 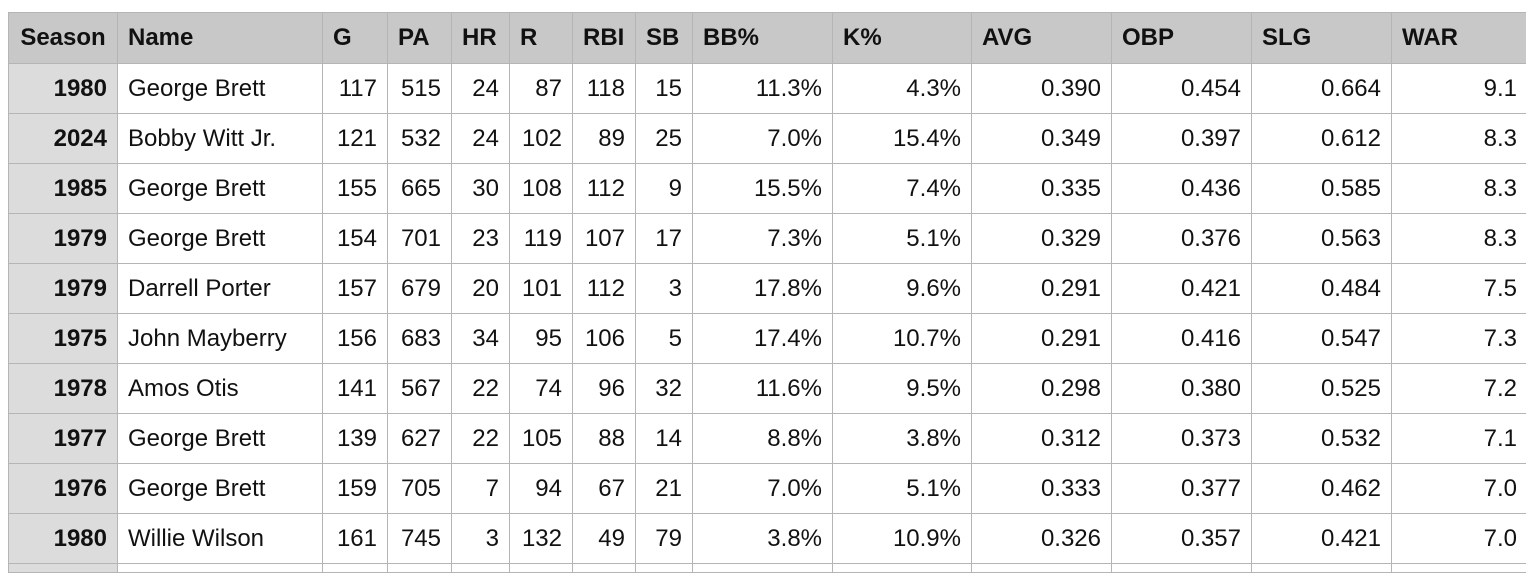 What do you see at coordinates (1182, 439) in the screenshot?
I see `cell-obp: 0.373` at bounding box center [1182, 439].